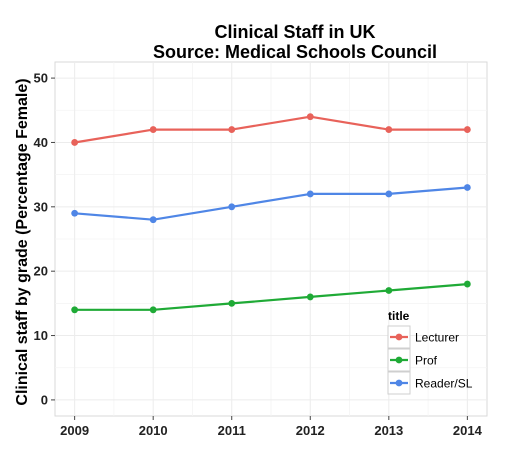 The width and height of the screenshot is (507, 464). I want to click on chart-title-line-1: Clinical Staff in UK, so click(294, 32).